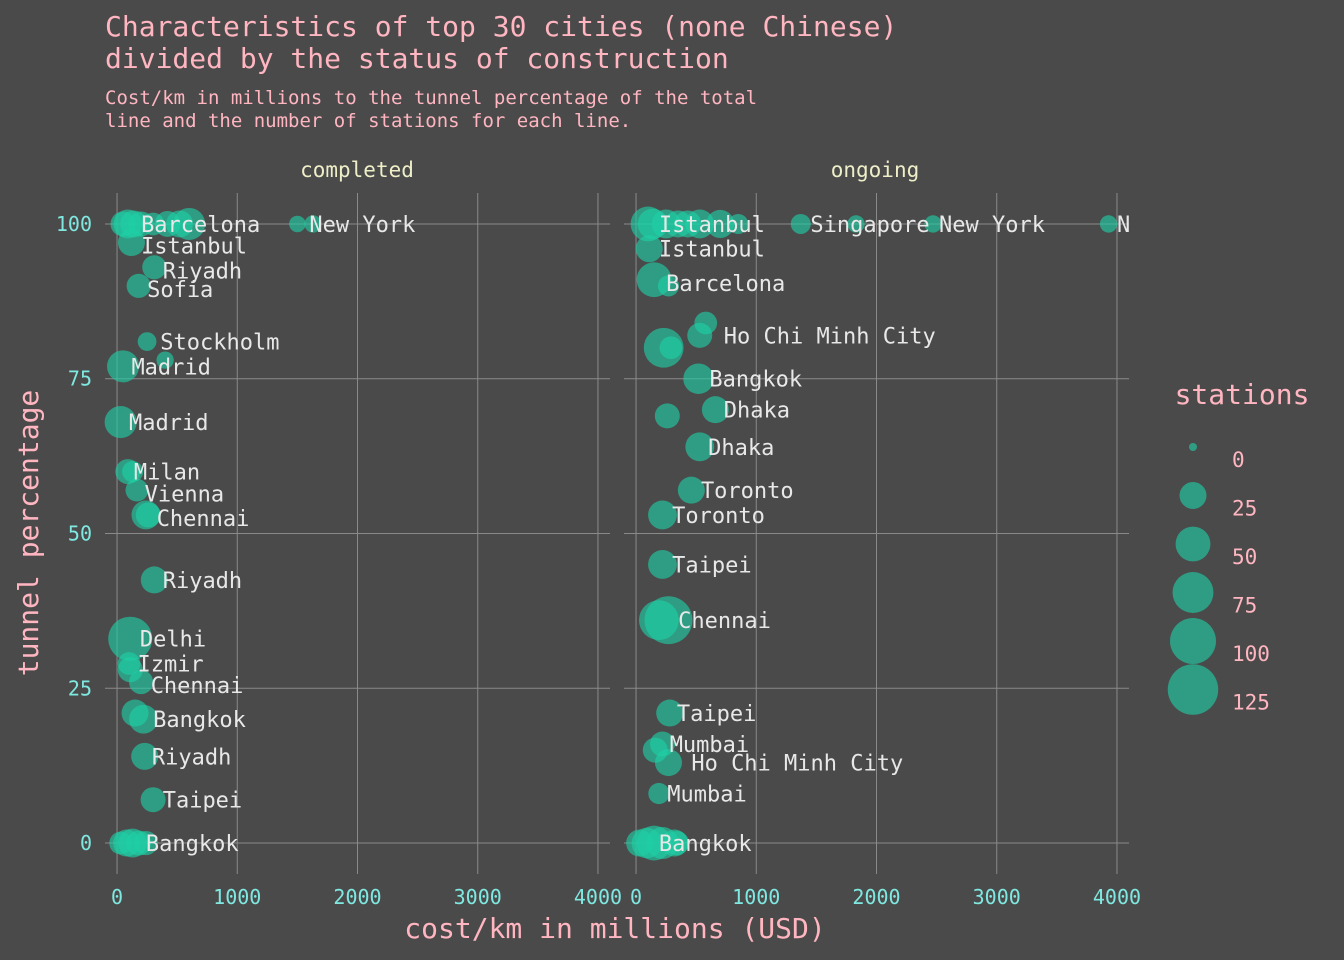 Image resolution: width=1344 pixels, height=960 pixels. What do you see at coordinates (797, 764) in the screenshot?
I see `ongoing-city-label-16: Ho Chi Minh City` at bounding box center [797, 764].